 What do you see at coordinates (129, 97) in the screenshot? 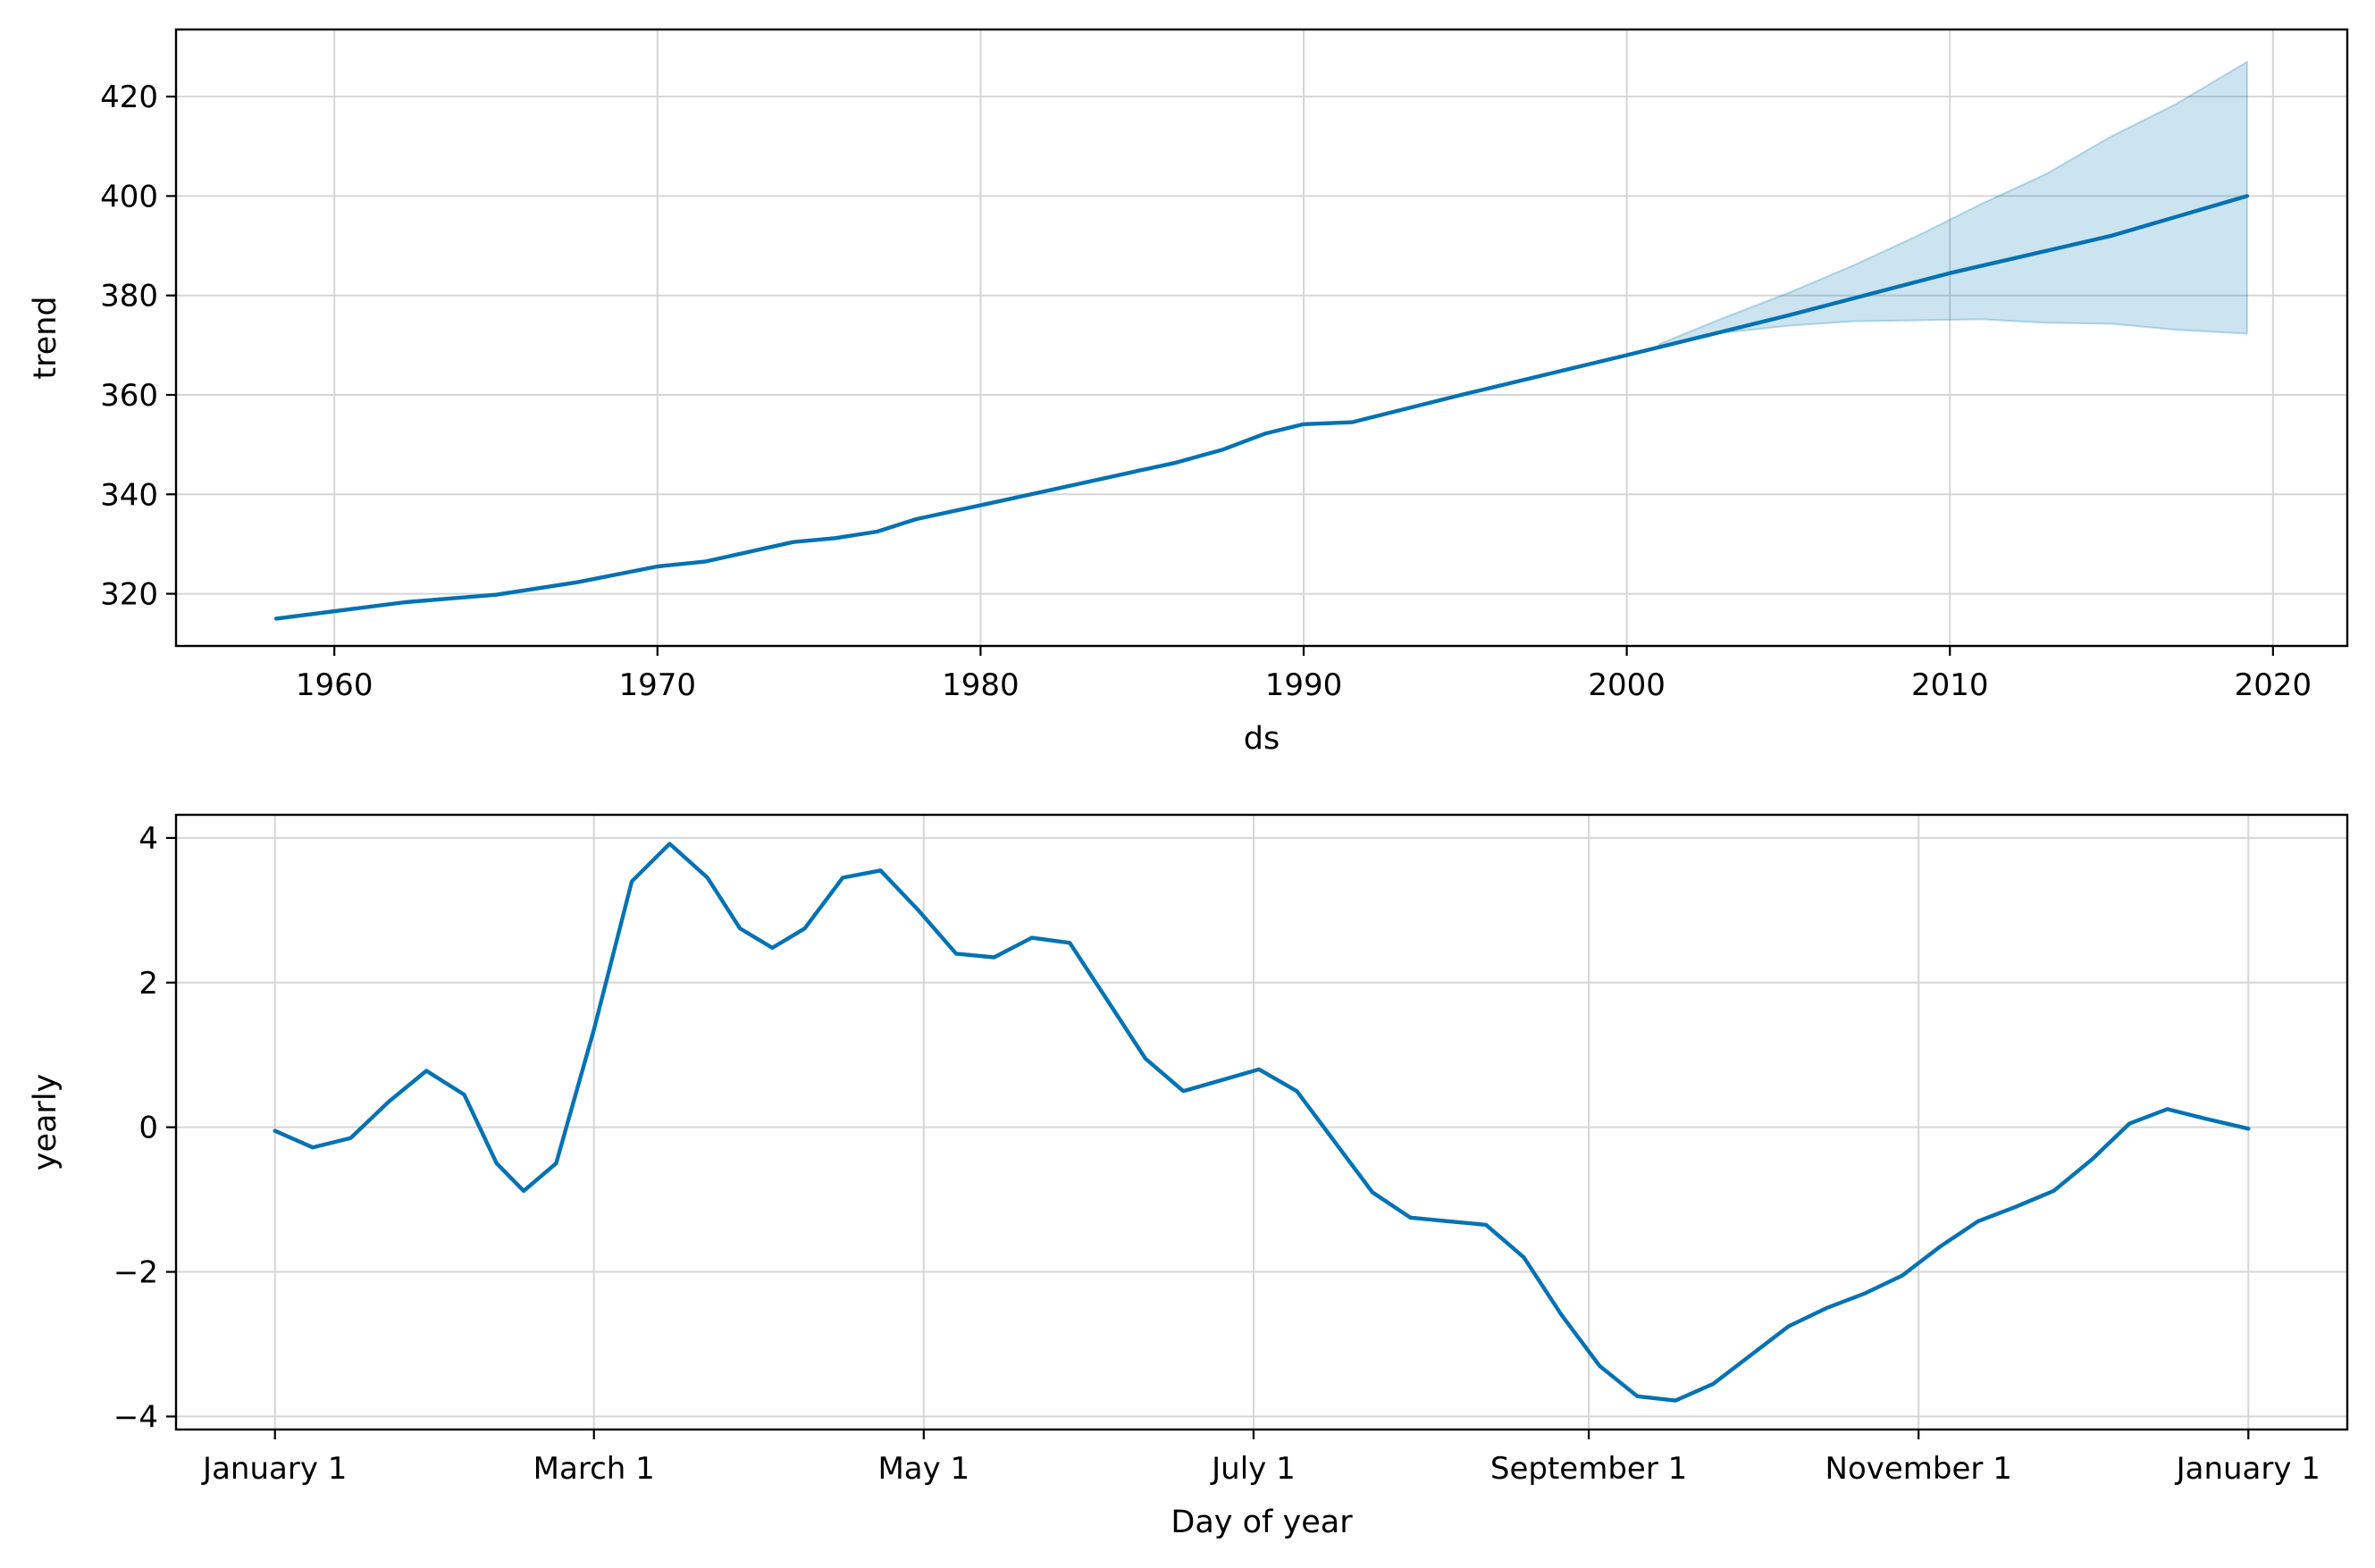
I see `y-tick-label: 420` at bounding box center [129, 97].